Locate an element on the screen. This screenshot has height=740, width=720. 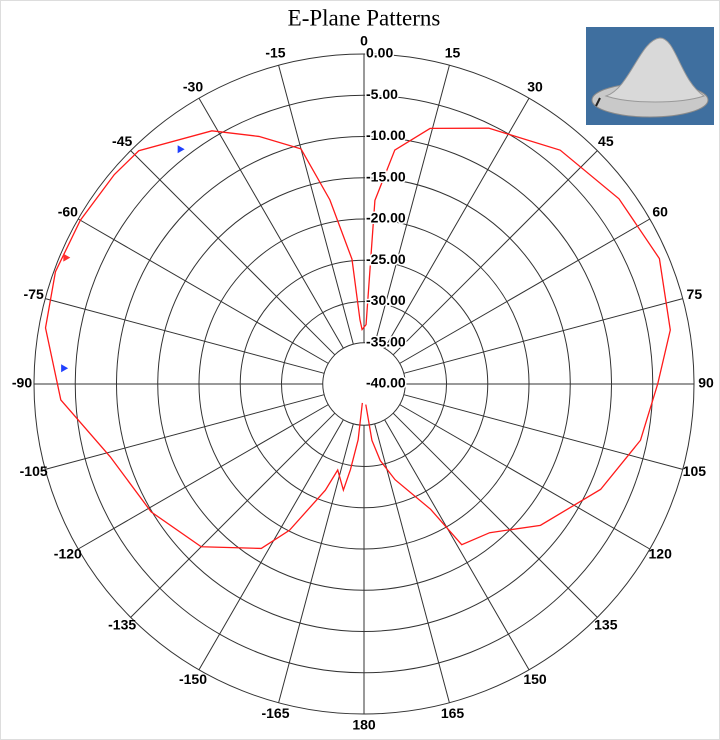
radial-tick-label: -35.00 is located at coordinates (386, 341).